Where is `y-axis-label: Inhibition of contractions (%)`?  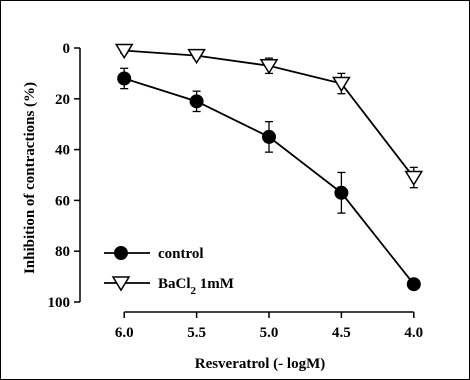
y-axis-label: Inhibition of contractions (%) is located at coordinates (30, 178).